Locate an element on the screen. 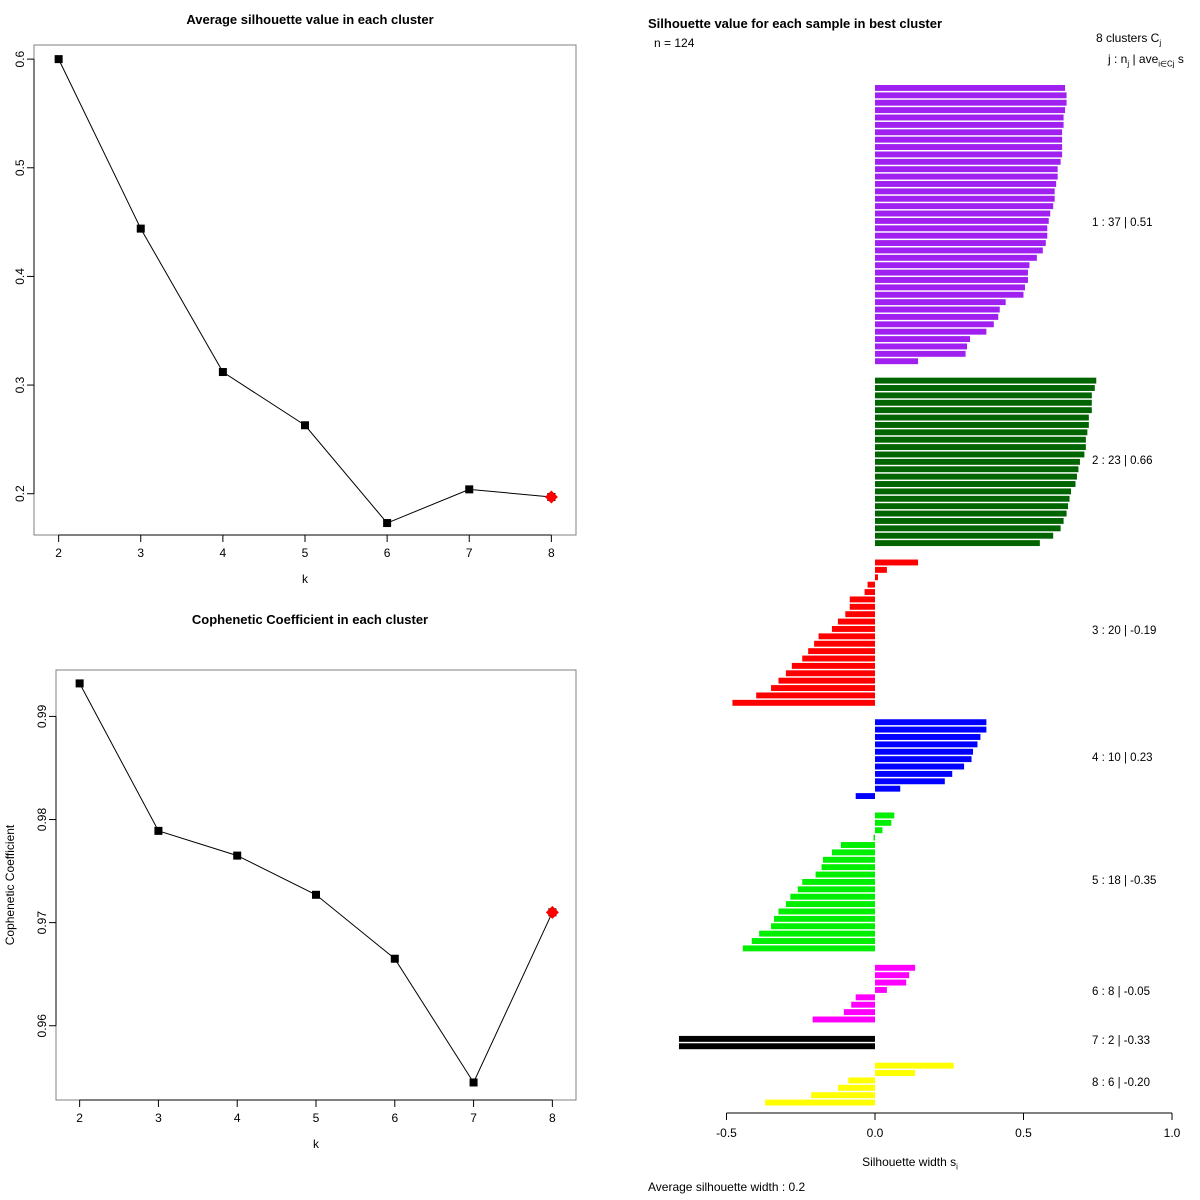 This screenshot has width=1200, height=1200. cluster-legend-line-2: j : nj | avei∈Cj s is located at coordinates (1140, 61).